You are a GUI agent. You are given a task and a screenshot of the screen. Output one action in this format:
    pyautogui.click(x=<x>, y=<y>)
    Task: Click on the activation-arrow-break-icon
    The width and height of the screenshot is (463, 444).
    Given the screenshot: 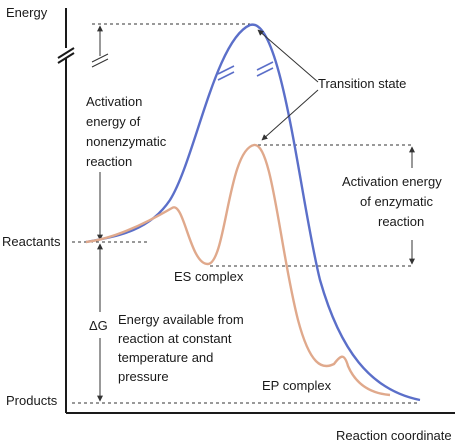 What is the action you would take?
    pyautogui.click(x=100, y=60)
    